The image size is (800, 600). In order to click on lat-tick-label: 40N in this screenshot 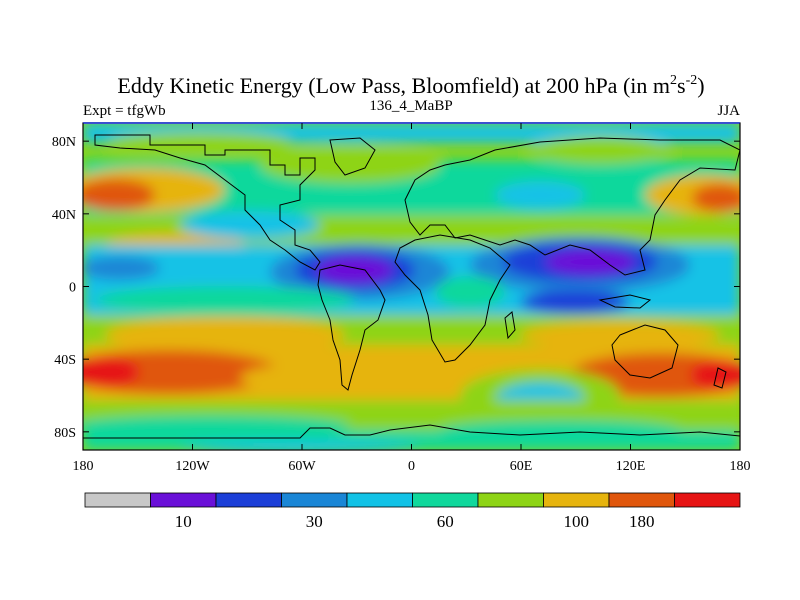, I will do `click(64, 215)`.